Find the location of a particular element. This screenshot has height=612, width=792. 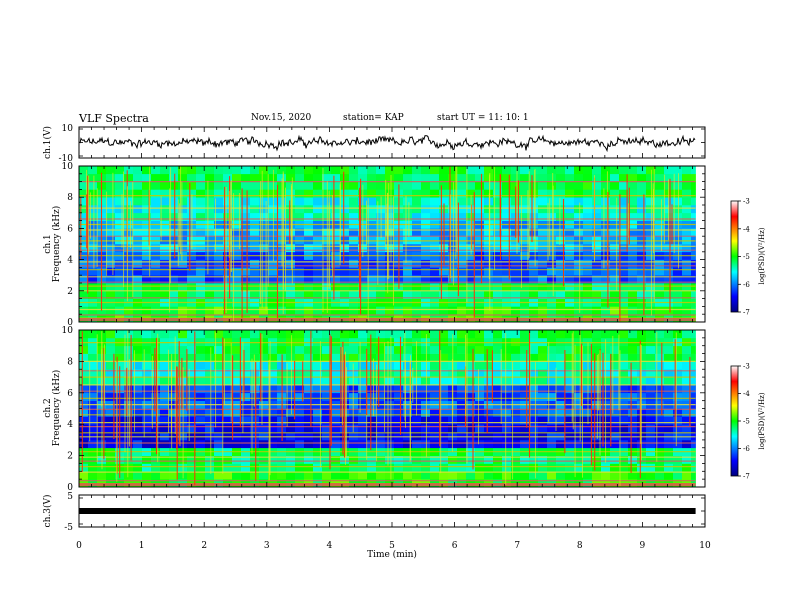

ch3-ytick-top: 5 is located at coordinates (70, 497).